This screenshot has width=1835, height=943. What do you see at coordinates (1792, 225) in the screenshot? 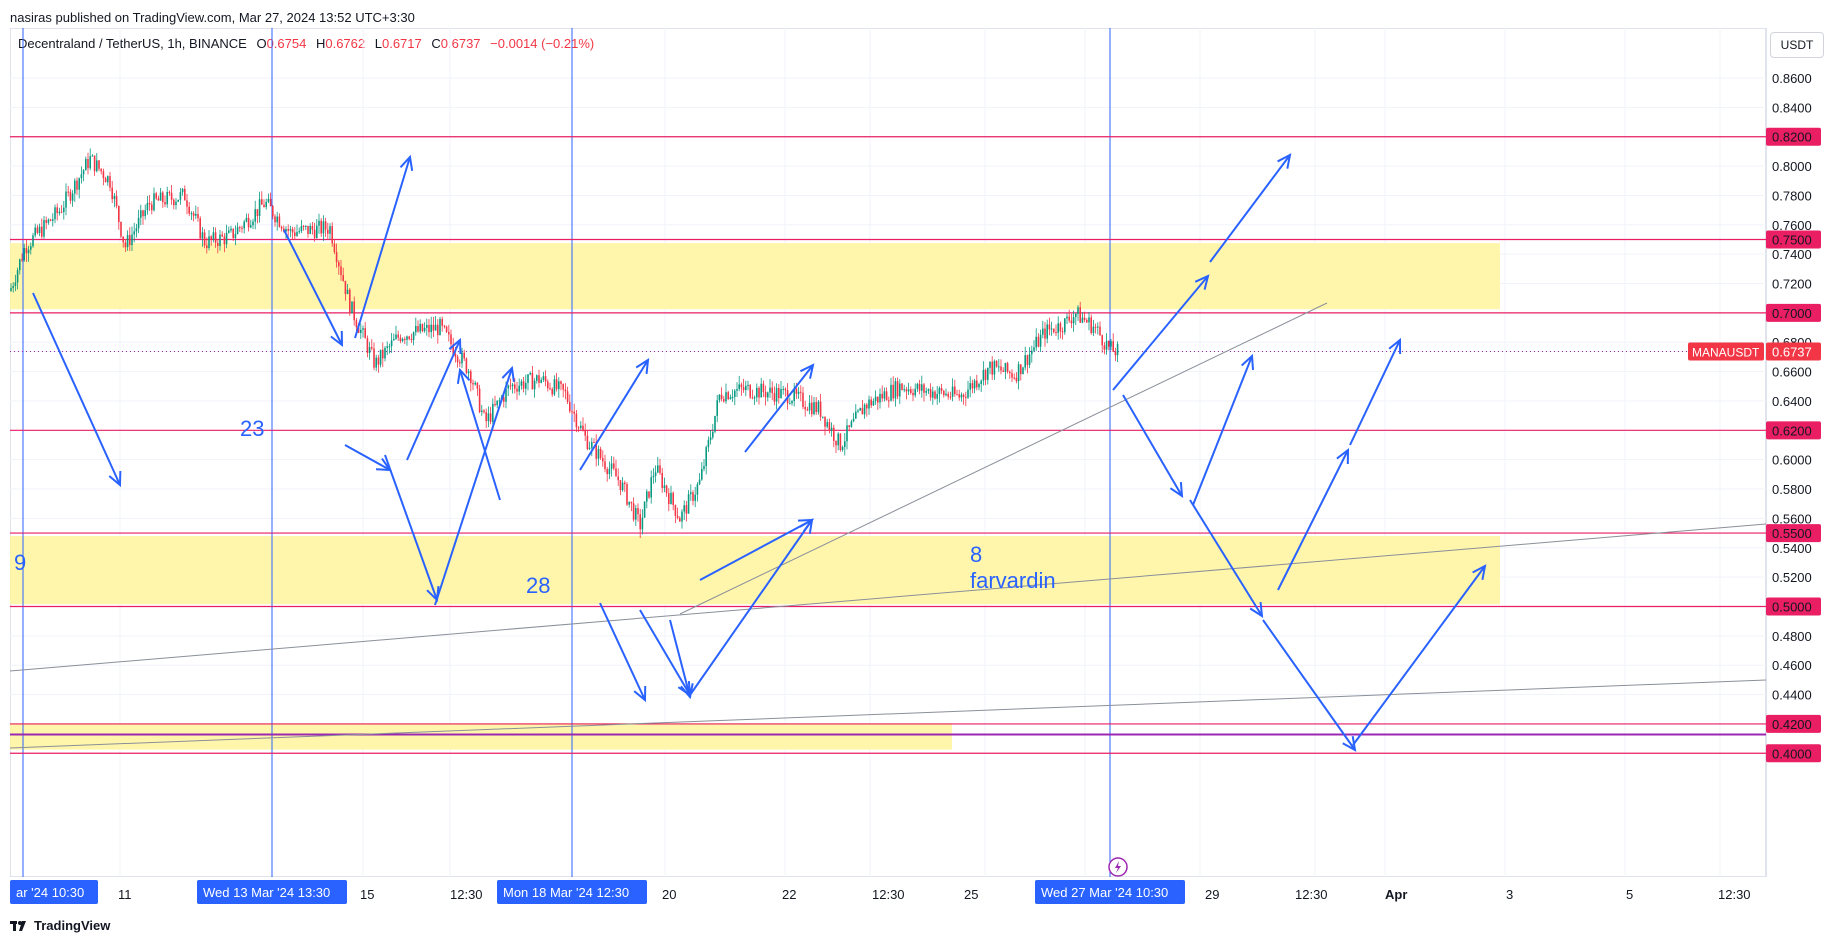
I see `price-tick-label: 0.7600` at bounding box center [1792, 225].